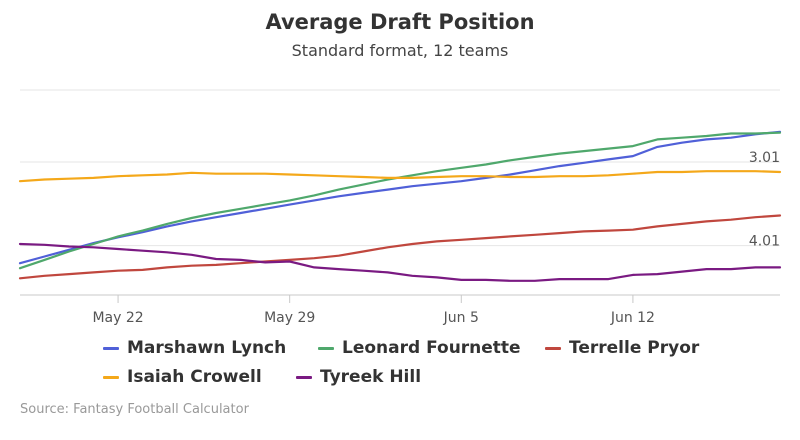  What do you see at coordinates (194, 377) in the screenshot?
I see `legend-label: Isaiah Crowell` at bounding box center [194, 377].